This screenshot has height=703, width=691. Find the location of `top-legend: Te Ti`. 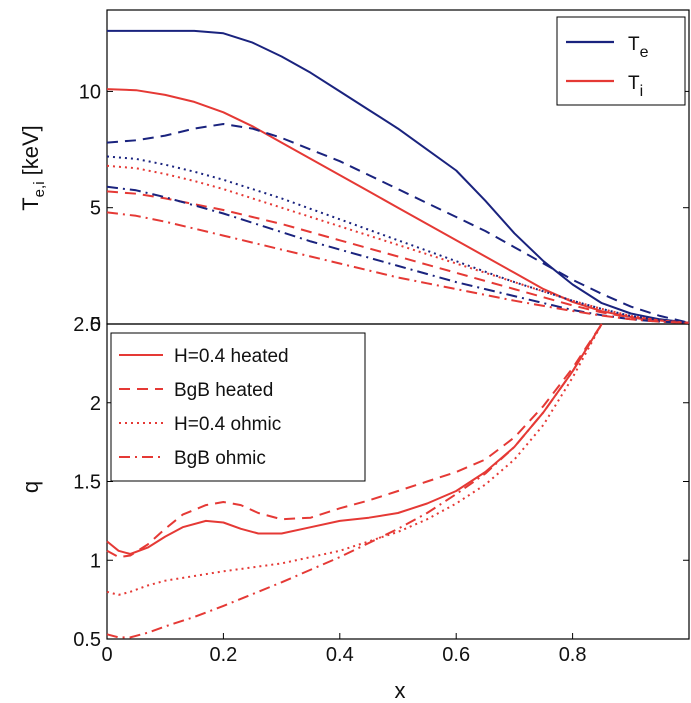

top-legend: Te Ti is located at coordinates (621, 61).